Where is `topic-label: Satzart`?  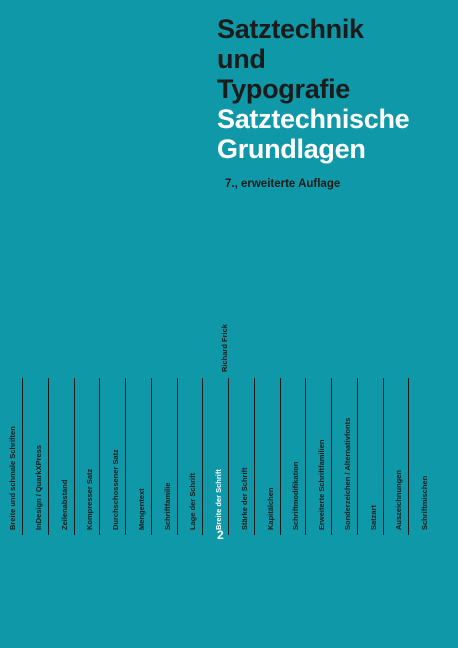
topic-label: Satzart is located at coordinates (373, 517).